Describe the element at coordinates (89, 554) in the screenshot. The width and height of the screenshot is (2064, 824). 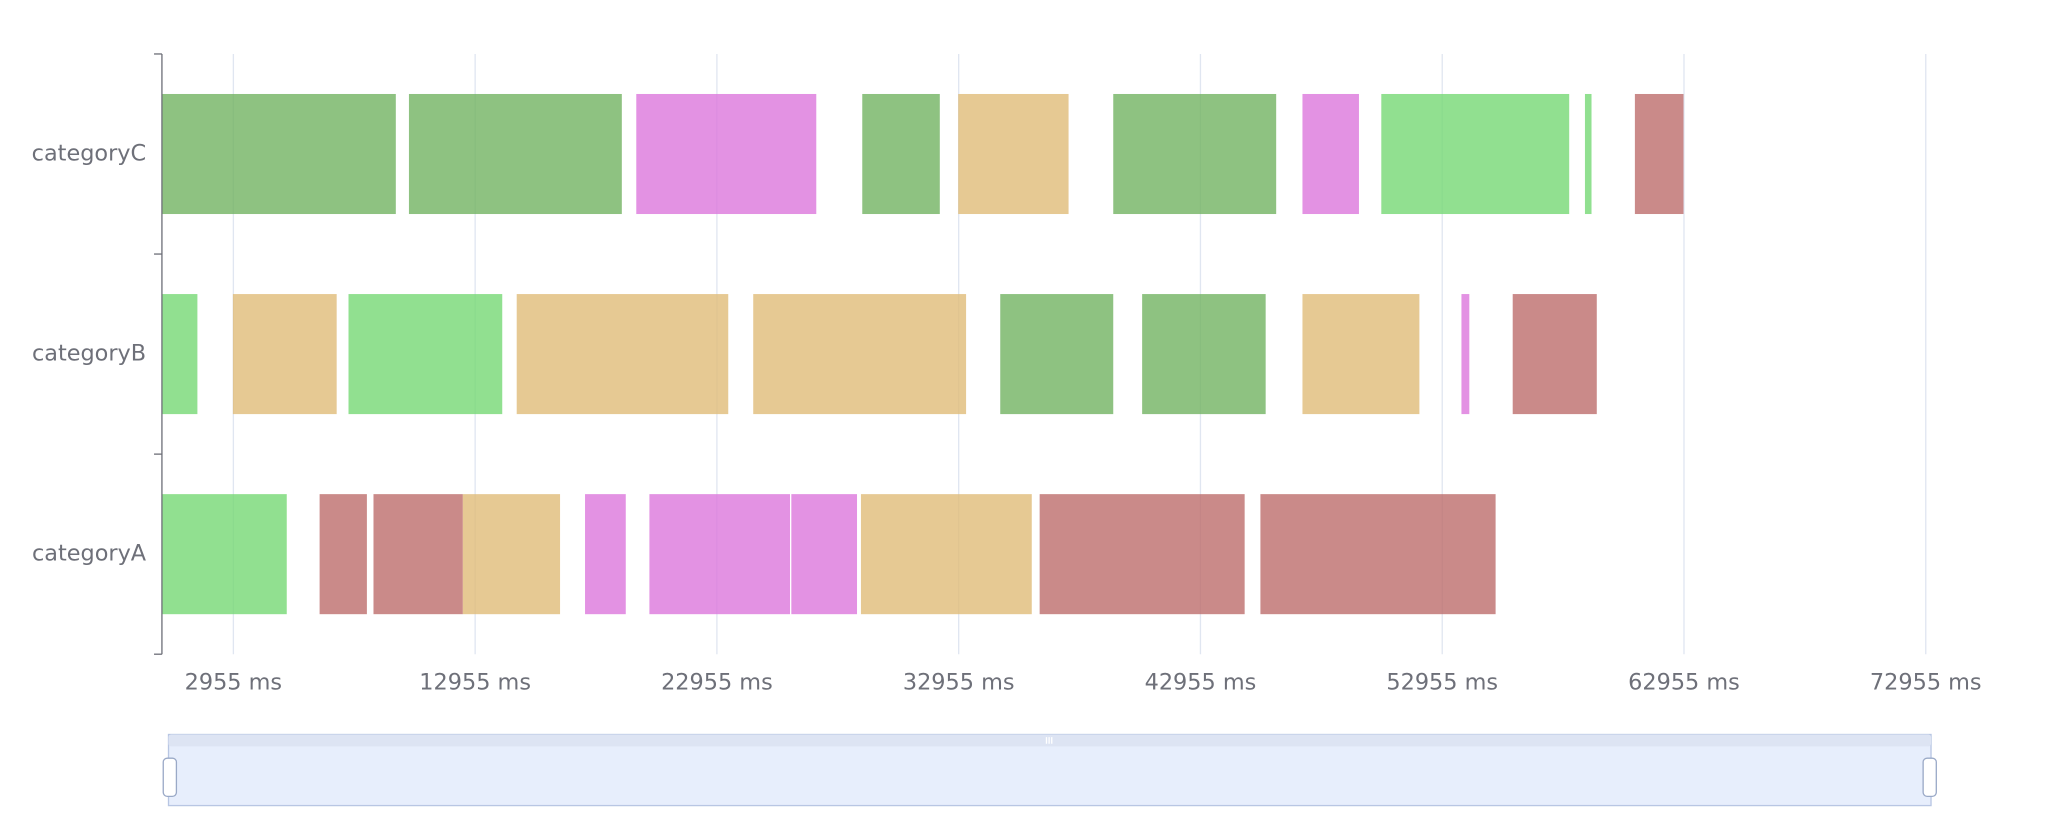
I see `y-tick-label: categoryA` at that location.